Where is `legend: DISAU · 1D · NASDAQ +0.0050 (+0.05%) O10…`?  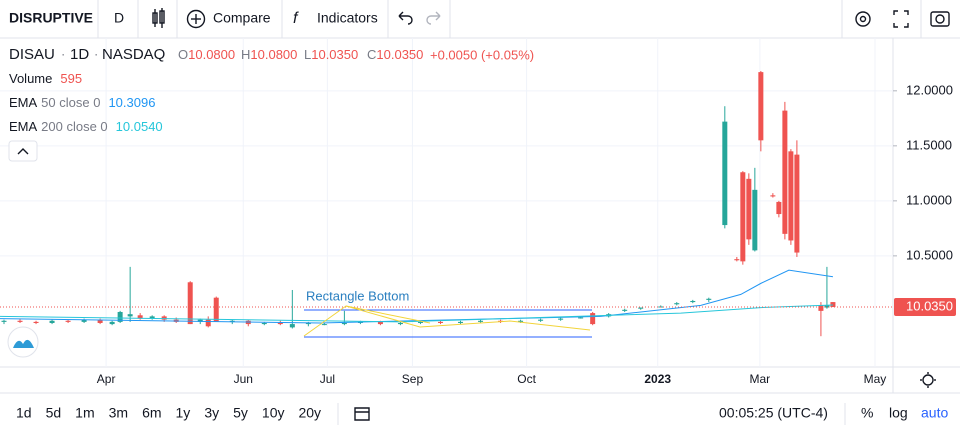
legend: DISAU · 1D · NASDAQ +0.0050 (+0.05%) O10… is located at coordinates (271, 90).